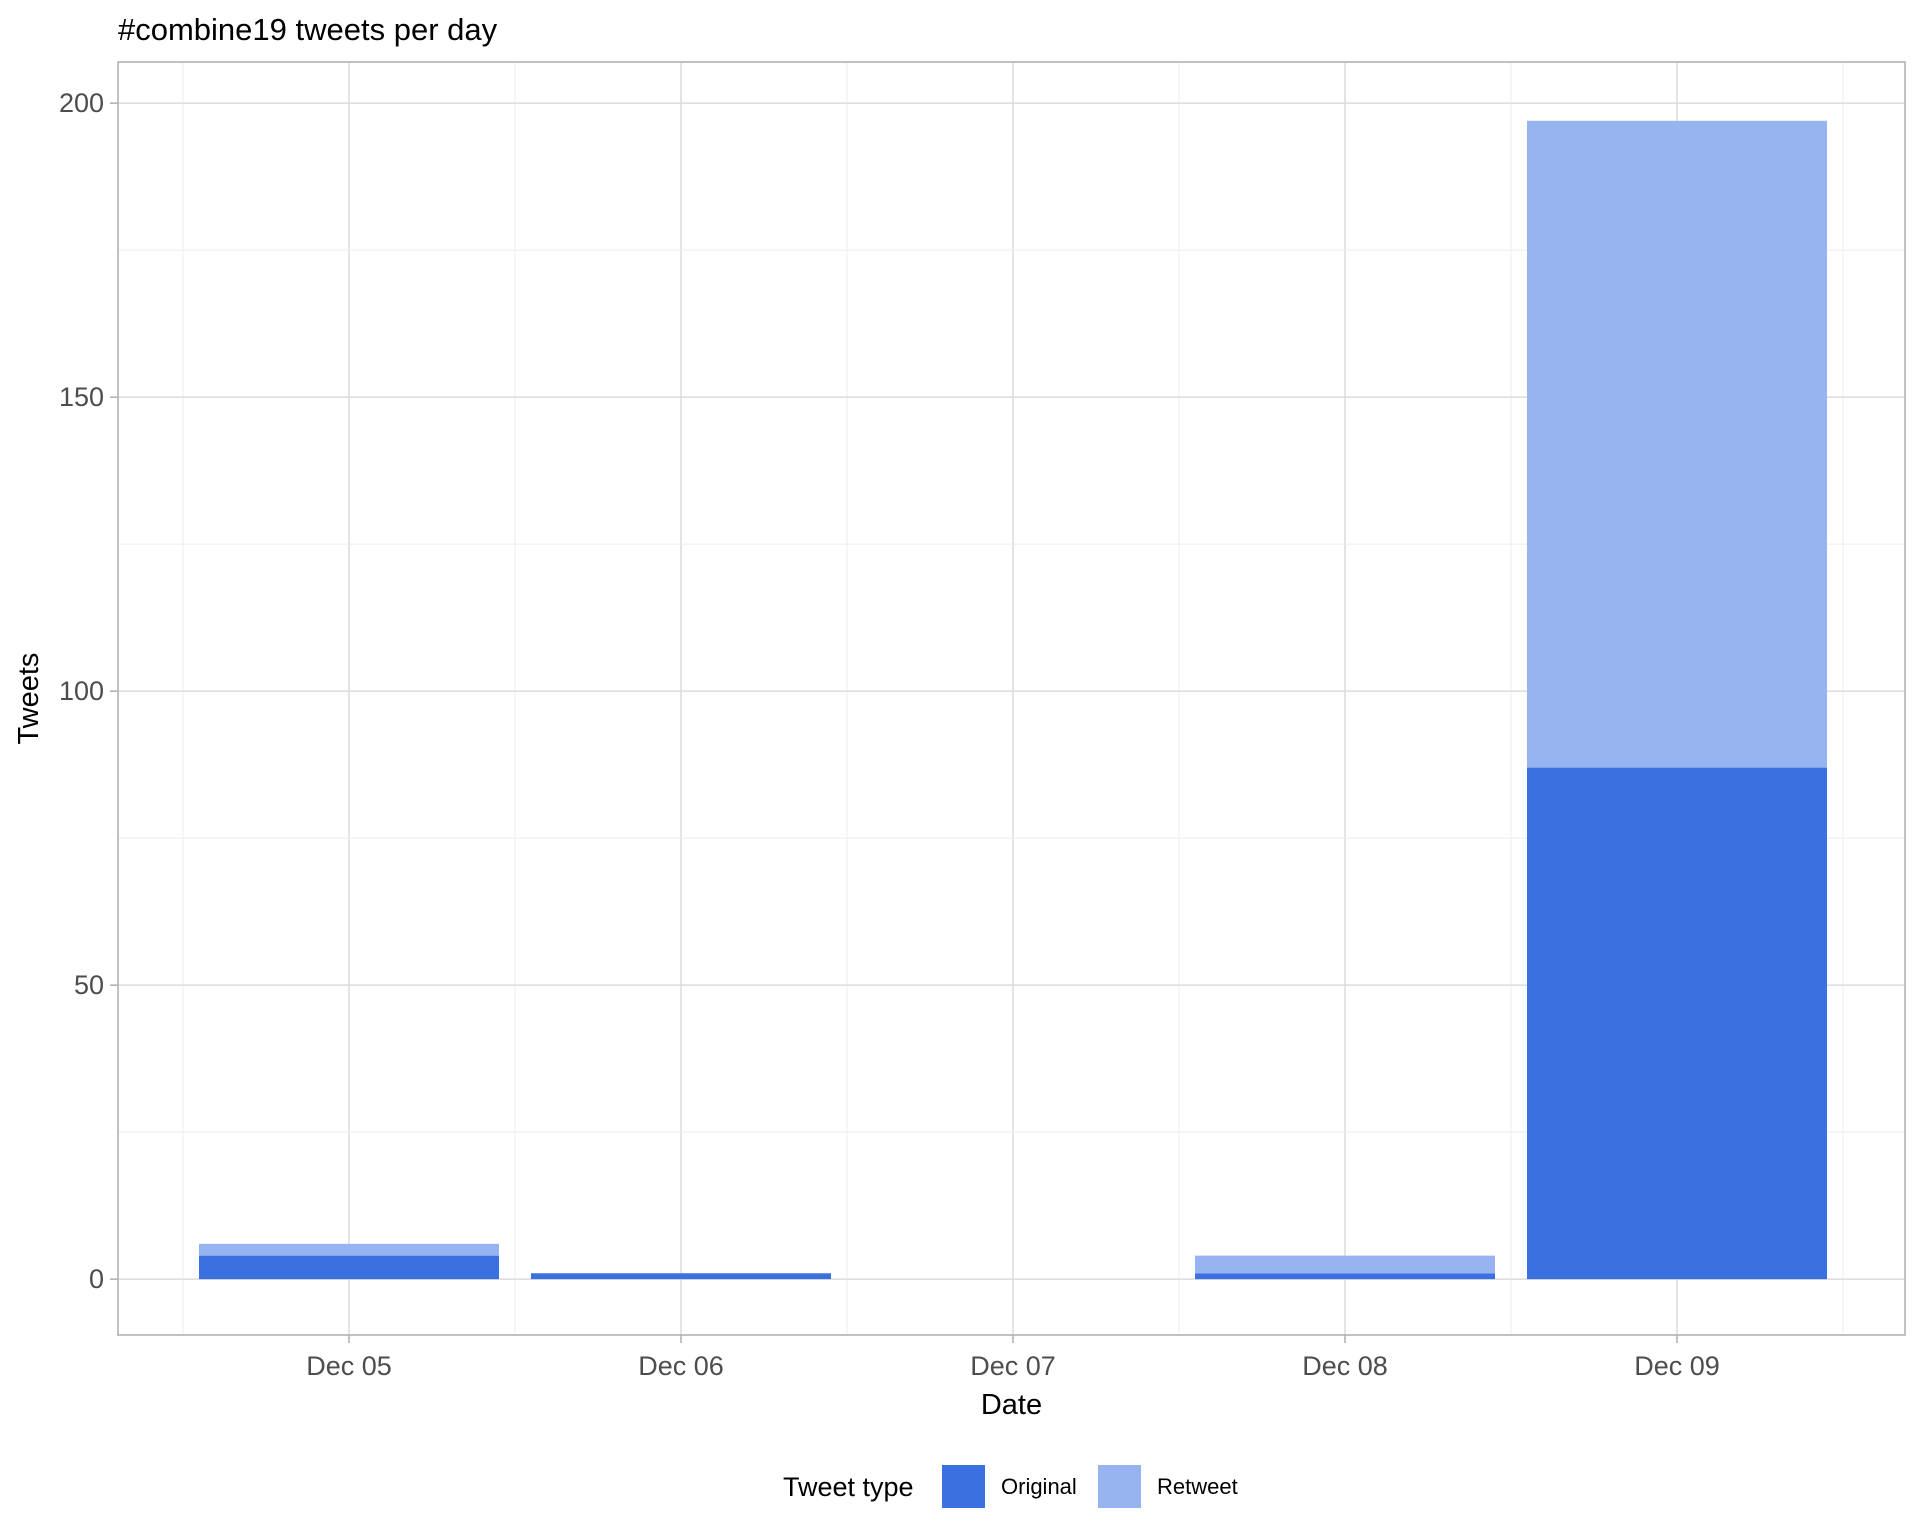  I want to click on x-axis-label: Date, so click(1011, 1405).